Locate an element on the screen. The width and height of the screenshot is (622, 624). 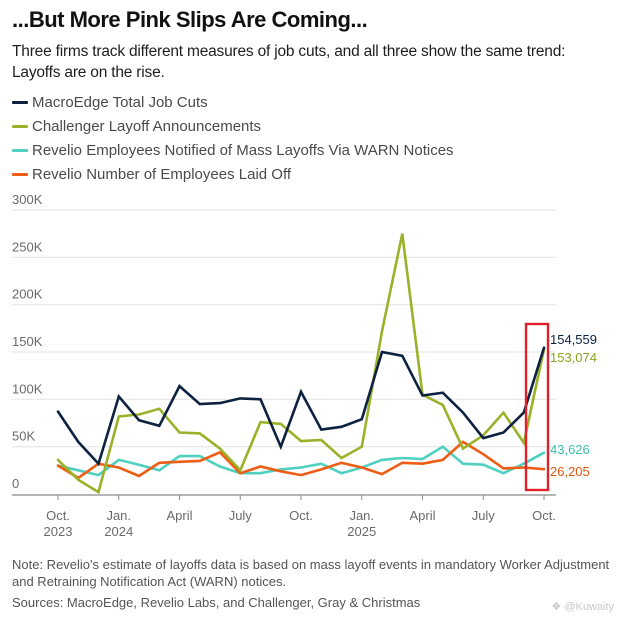
y-tick-label: 150K is located at coordinates (27, 341).